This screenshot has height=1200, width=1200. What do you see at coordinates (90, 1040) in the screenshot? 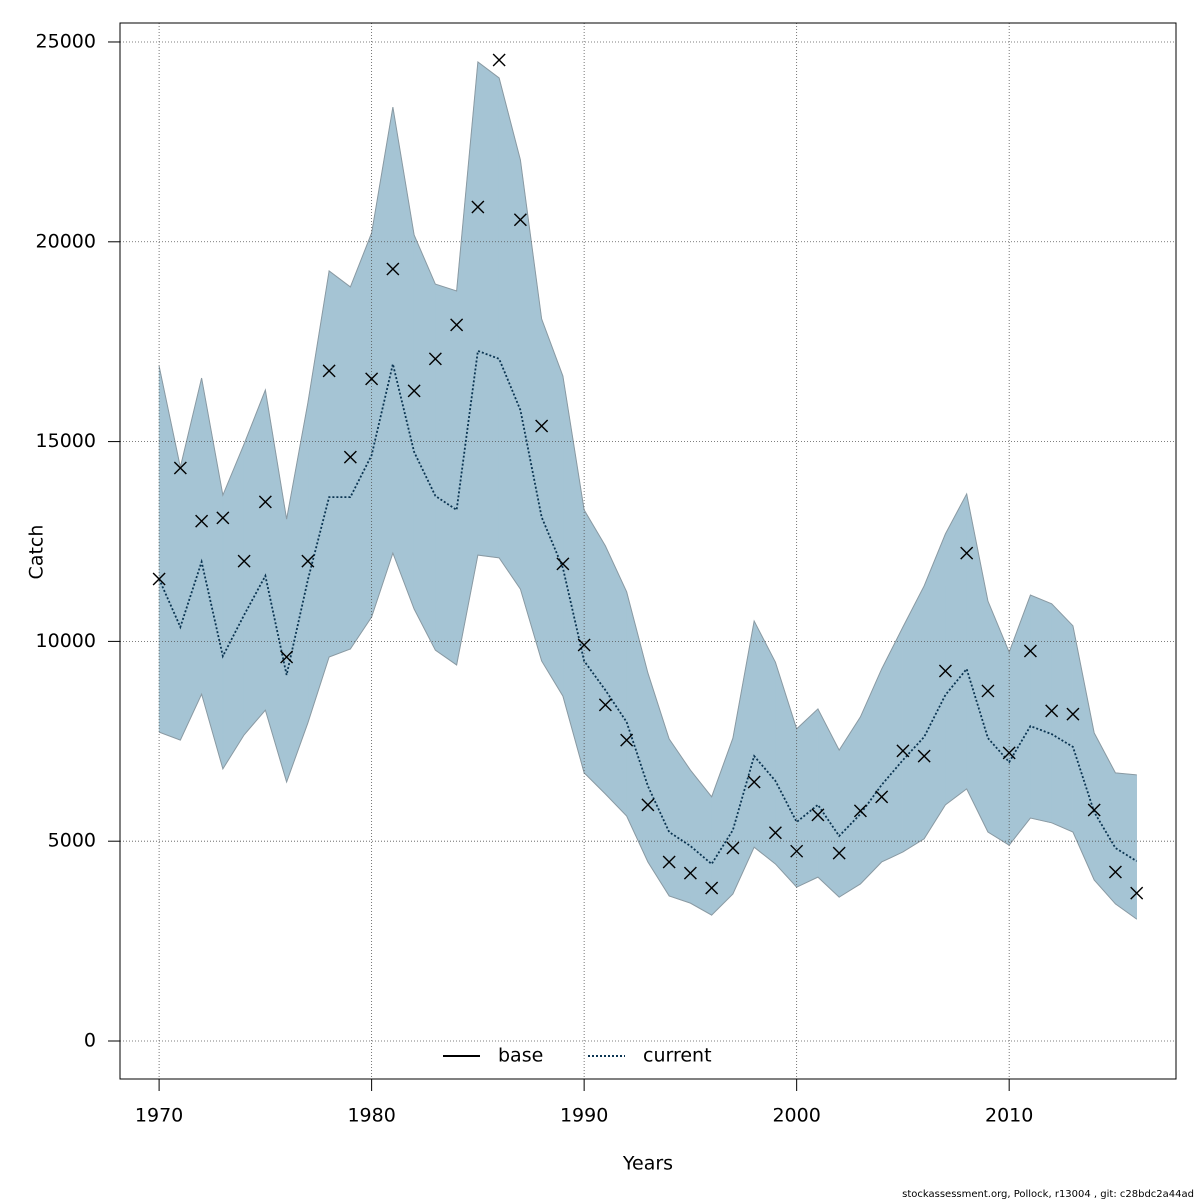
I see `y-tick-label: 0` at bounding box center [90, 1040].